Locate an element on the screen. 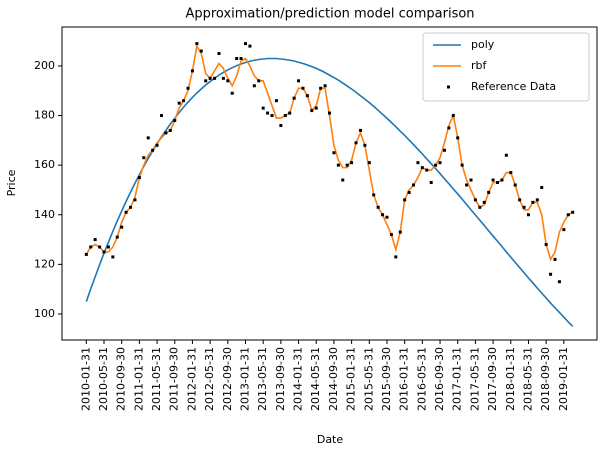 The width and height of the screenshot is (609, 452). y-tick-label: 180 is located at coordinates (44, 115).